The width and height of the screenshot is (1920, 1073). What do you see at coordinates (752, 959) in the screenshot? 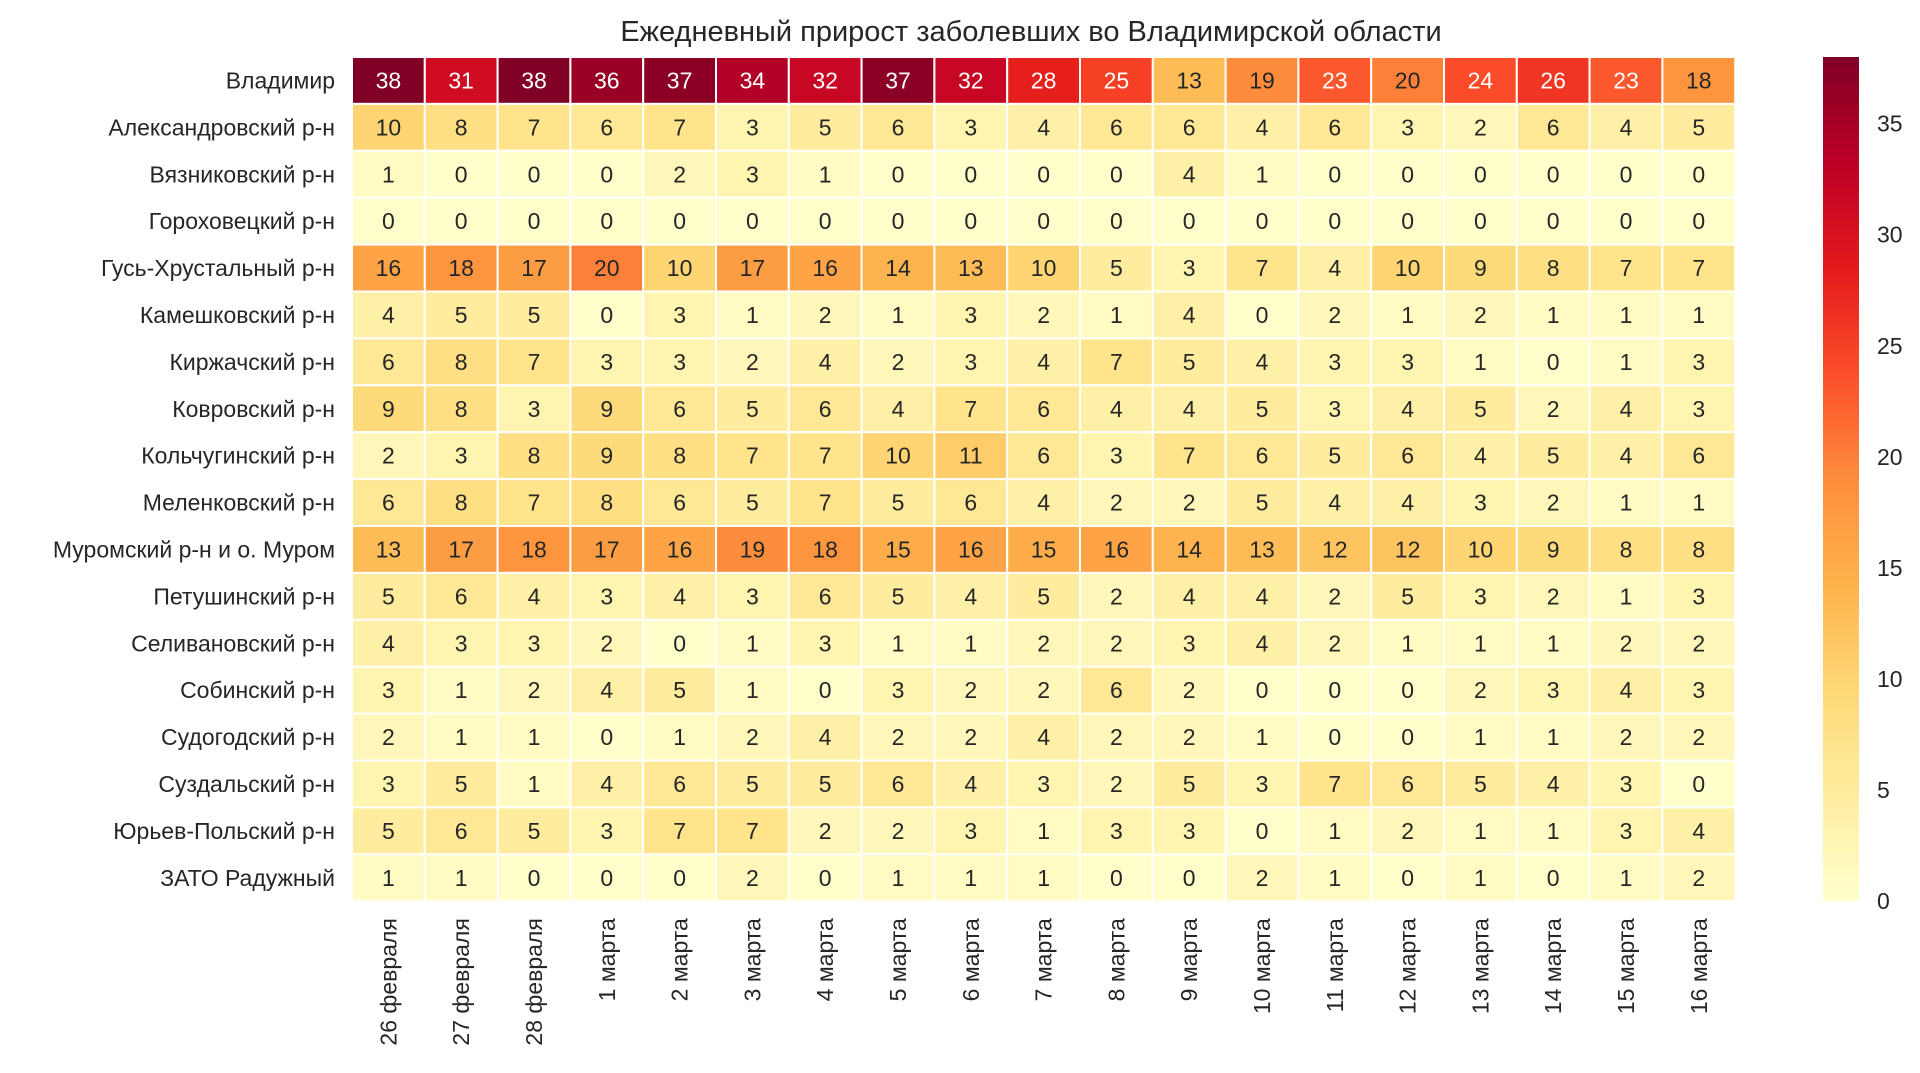
I see `column-label: 3 марта` at bounding box center [752, 959].